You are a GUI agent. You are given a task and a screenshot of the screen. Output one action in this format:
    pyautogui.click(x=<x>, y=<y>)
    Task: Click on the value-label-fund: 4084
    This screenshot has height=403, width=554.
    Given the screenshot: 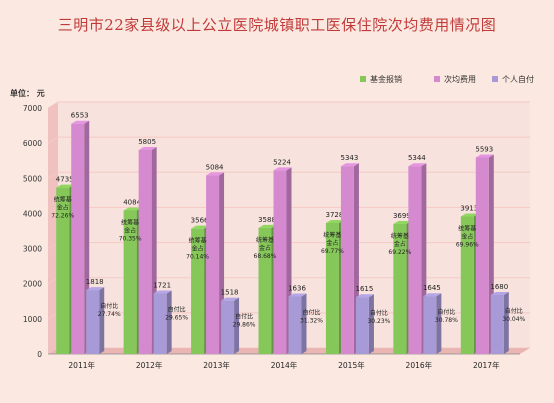 What is the action you would take?
    pyautogui.click(x=132, y=202)
    